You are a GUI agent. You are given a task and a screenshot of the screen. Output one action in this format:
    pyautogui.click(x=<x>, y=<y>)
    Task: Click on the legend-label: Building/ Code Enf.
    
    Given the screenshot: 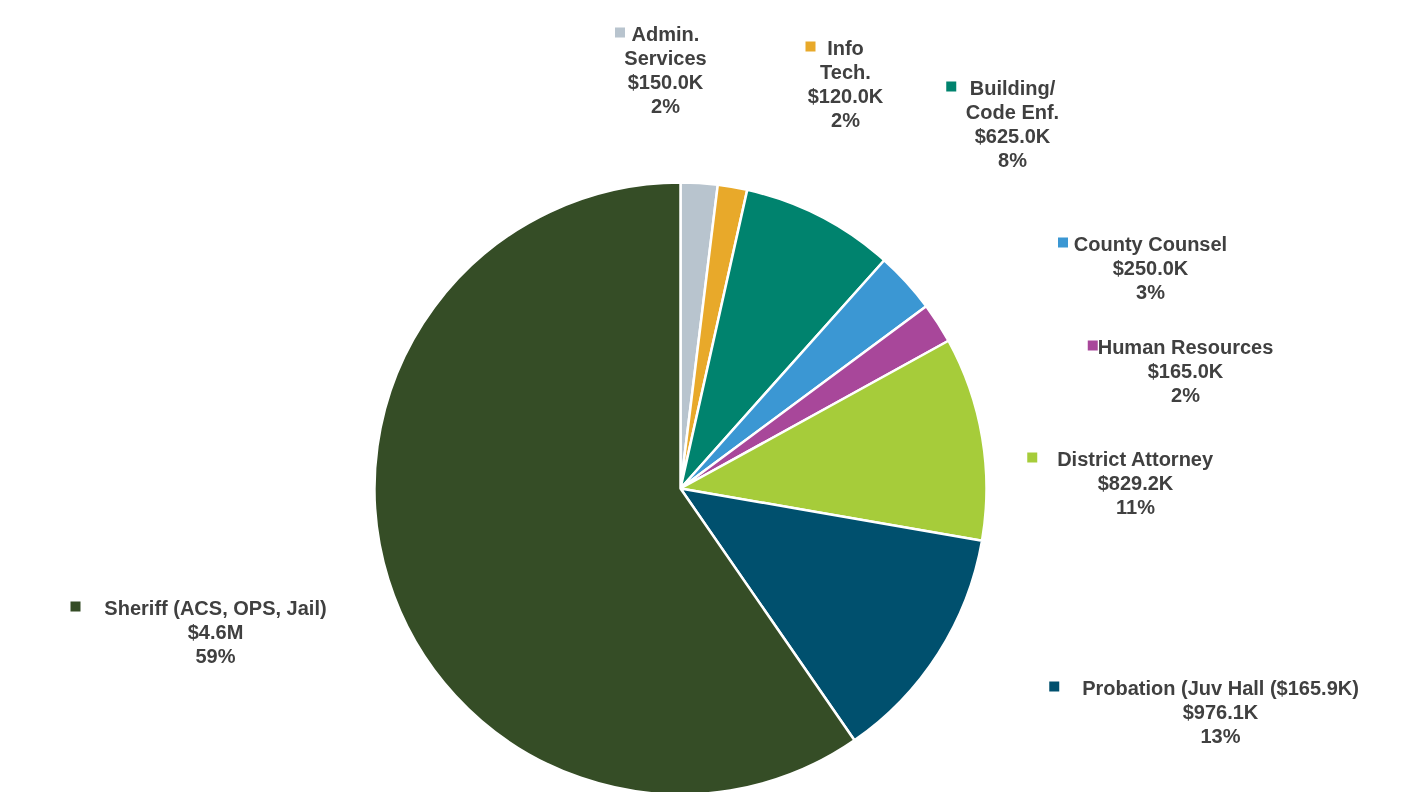 What is the action you would take?
    pyautogui.click(x=1012, y=99)
    